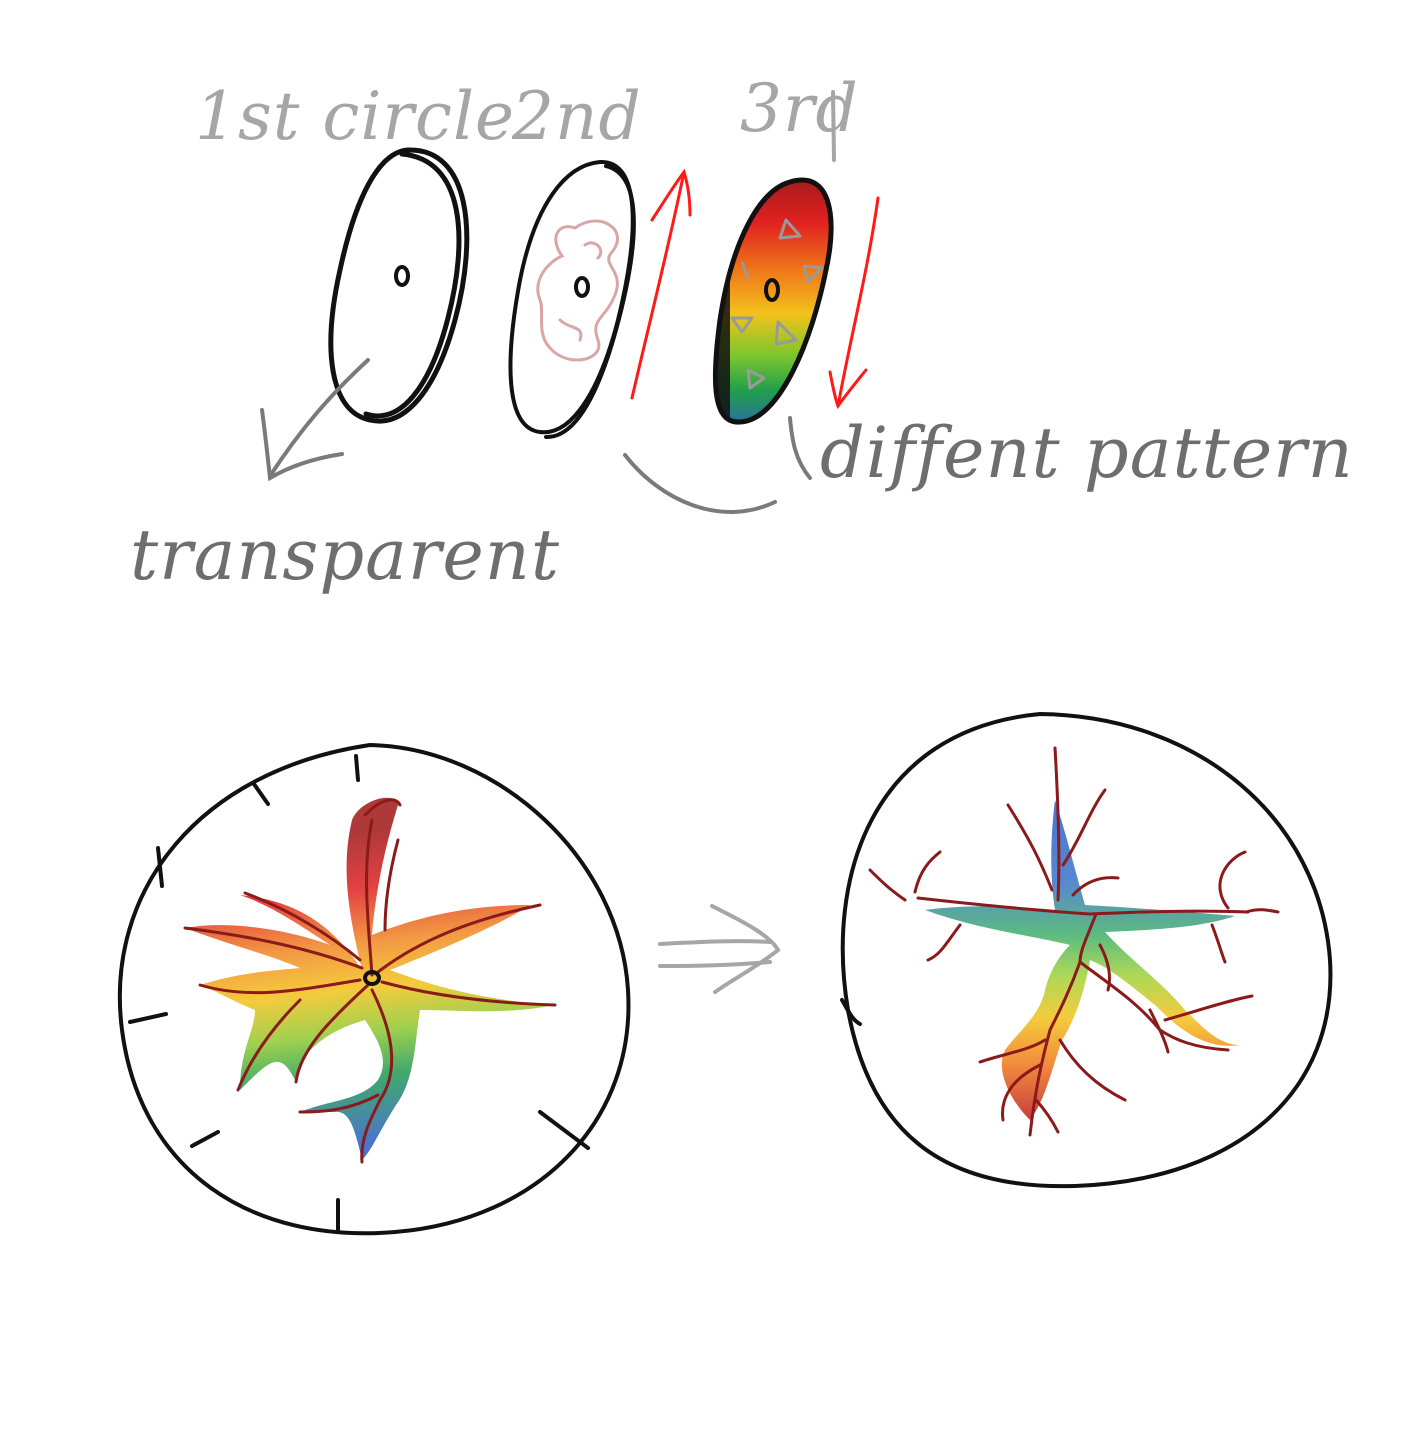 The image size is (1417, 1431). What do you see at coordinates (370, 980) in the screenshot?
I see `left-star-pattern` at bounding box center [370, 980].